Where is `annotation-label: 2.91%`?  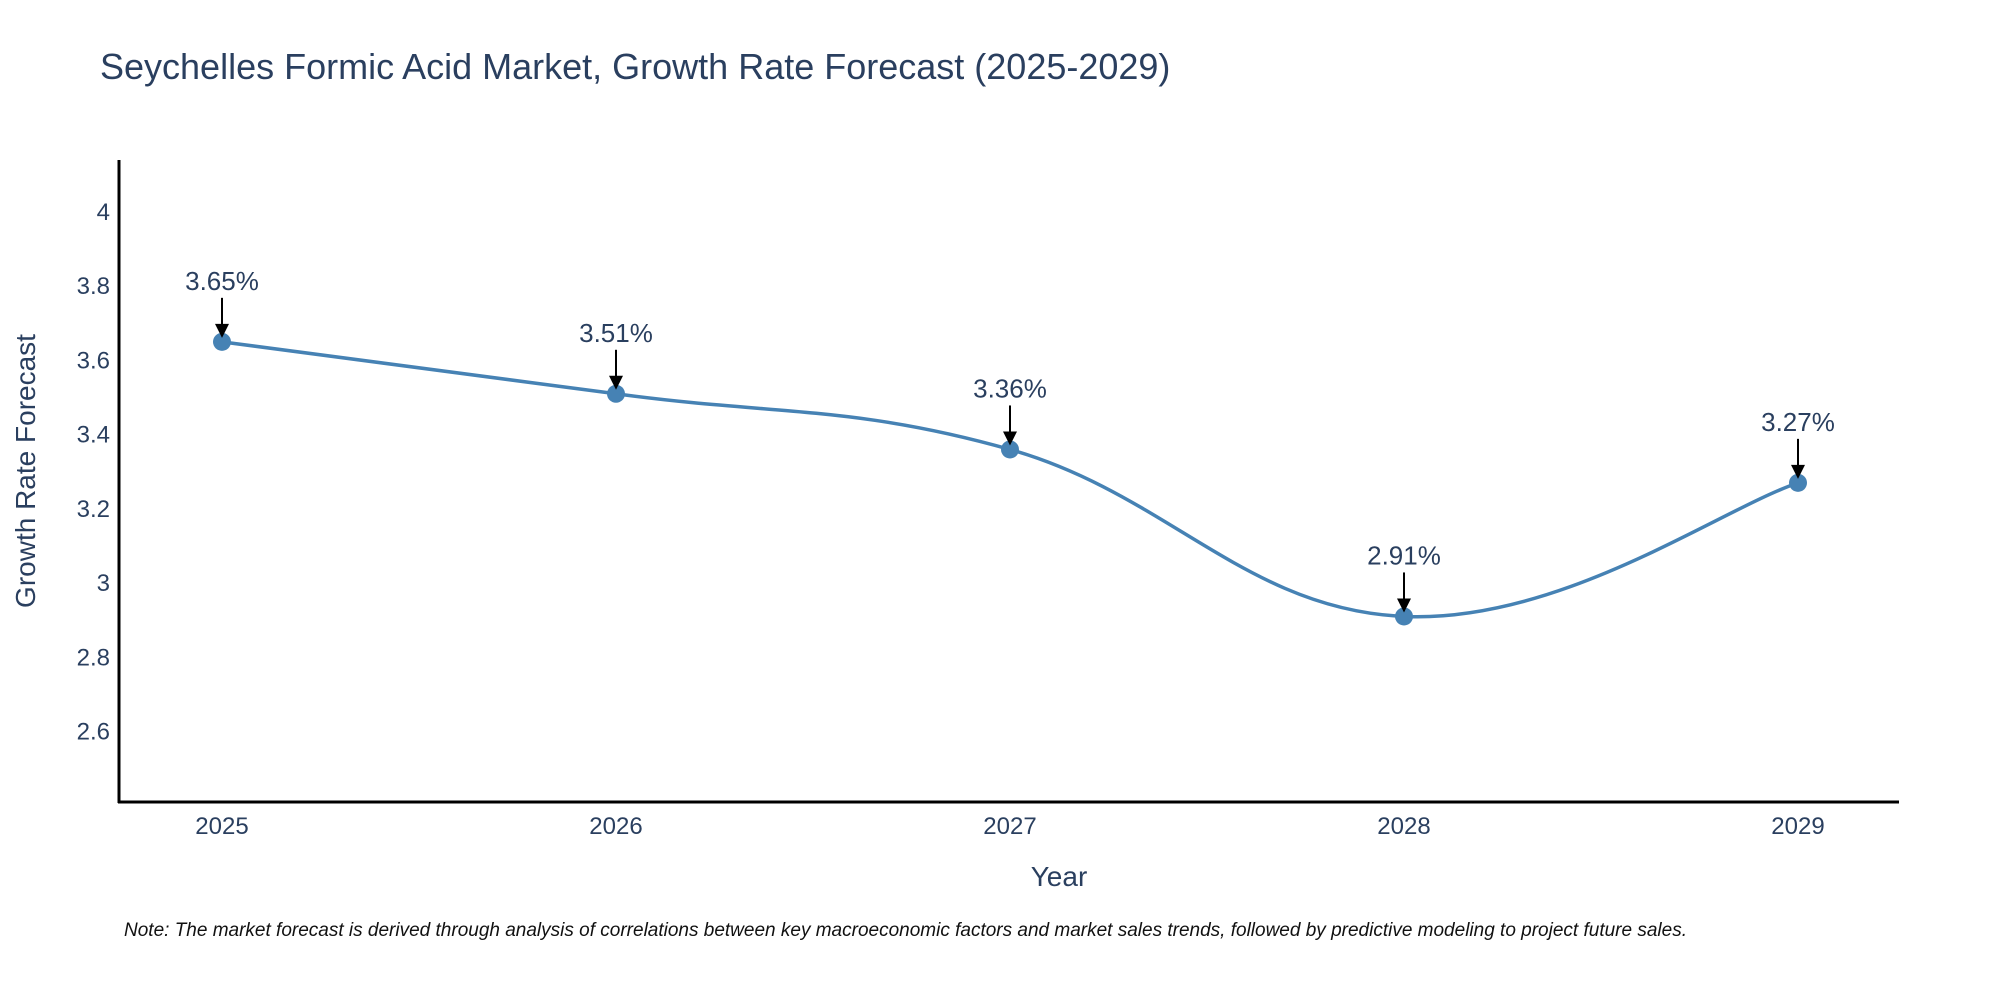
annotation-label: 2.91% is located at coordinates (1404, 555).